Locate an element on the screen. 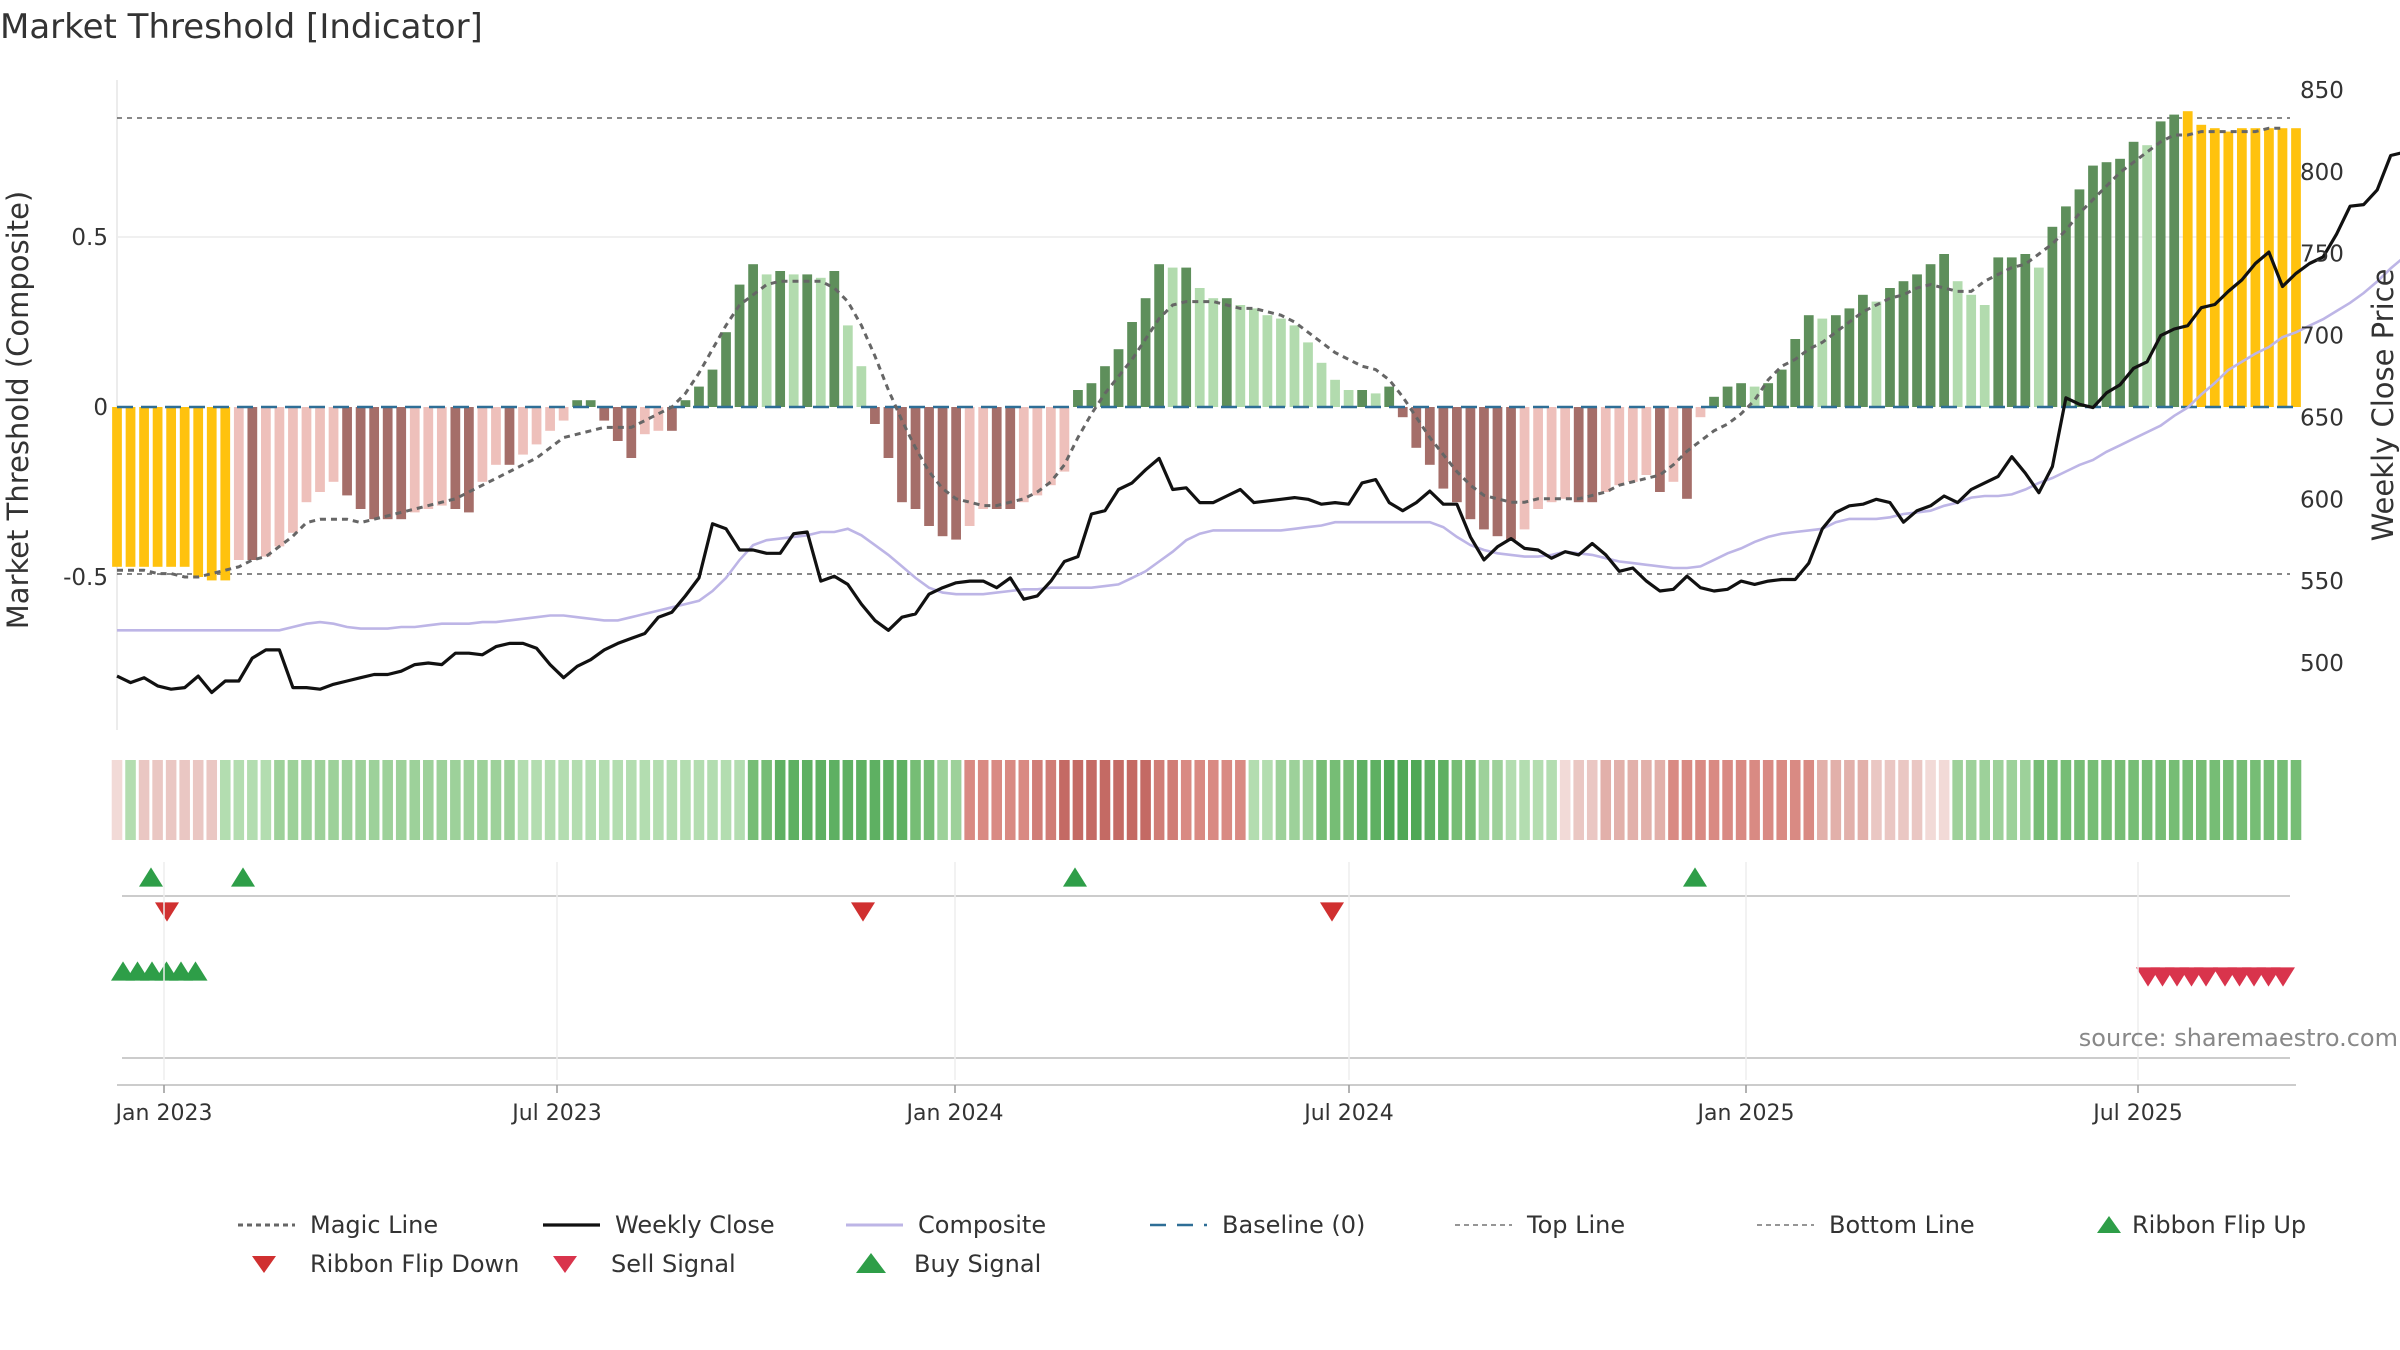  x-tick-label: Jul 2024 is located at coordinates (1348, 1113).